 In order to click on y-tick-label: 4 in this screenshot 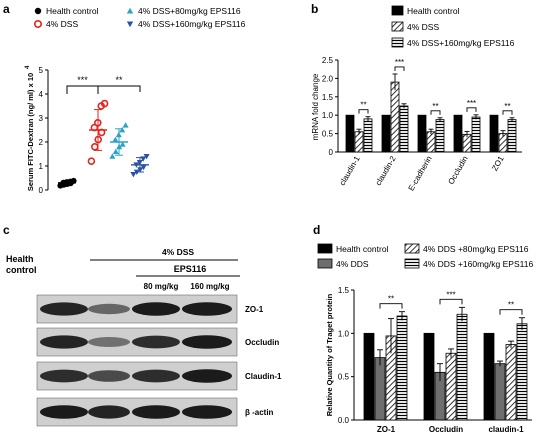, I will do `click(41, 94)`.